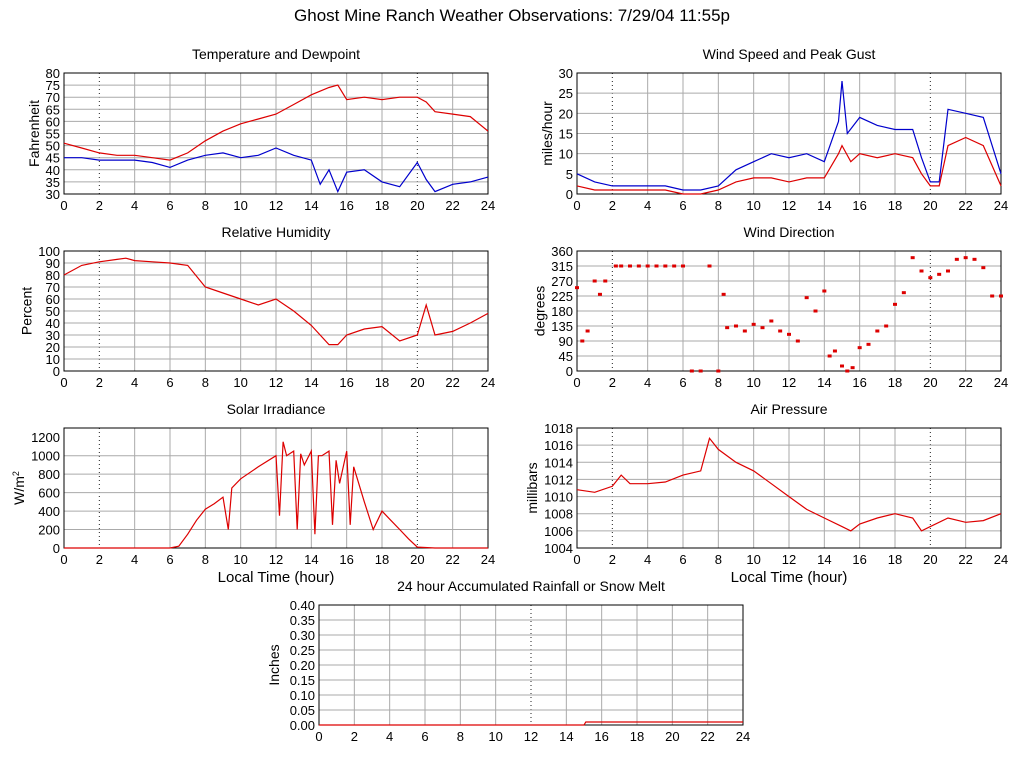  I want to click on chart-title: Relative Humidity, so click(276, 232).